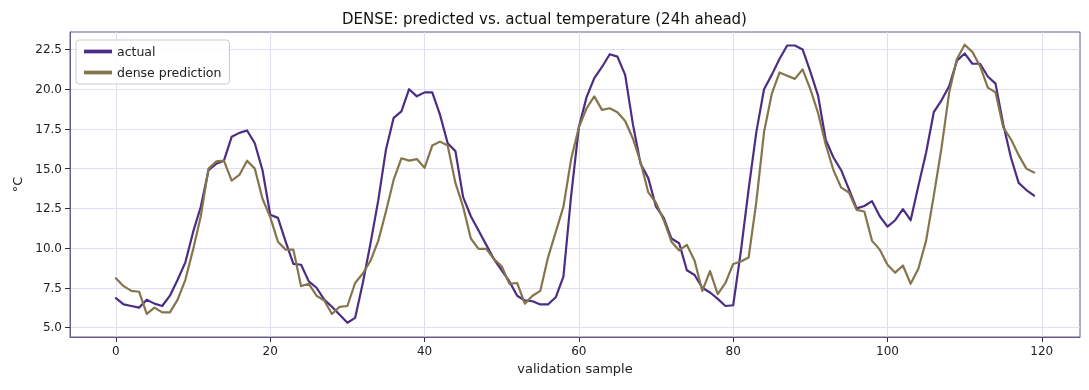 The image size is (1089, 390). Describe the element at coordinates (424, 351) in the screenshot. I see `x-tick-label: 40` at that location.